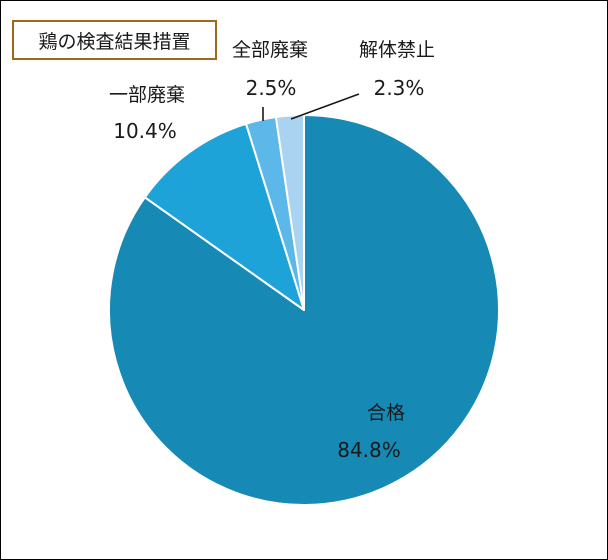 The image size is (608, 560). Describe the element at coordinates (147, 95) in the screenshot. I see `slice-name-label-2: 一部廃棄` at that location.